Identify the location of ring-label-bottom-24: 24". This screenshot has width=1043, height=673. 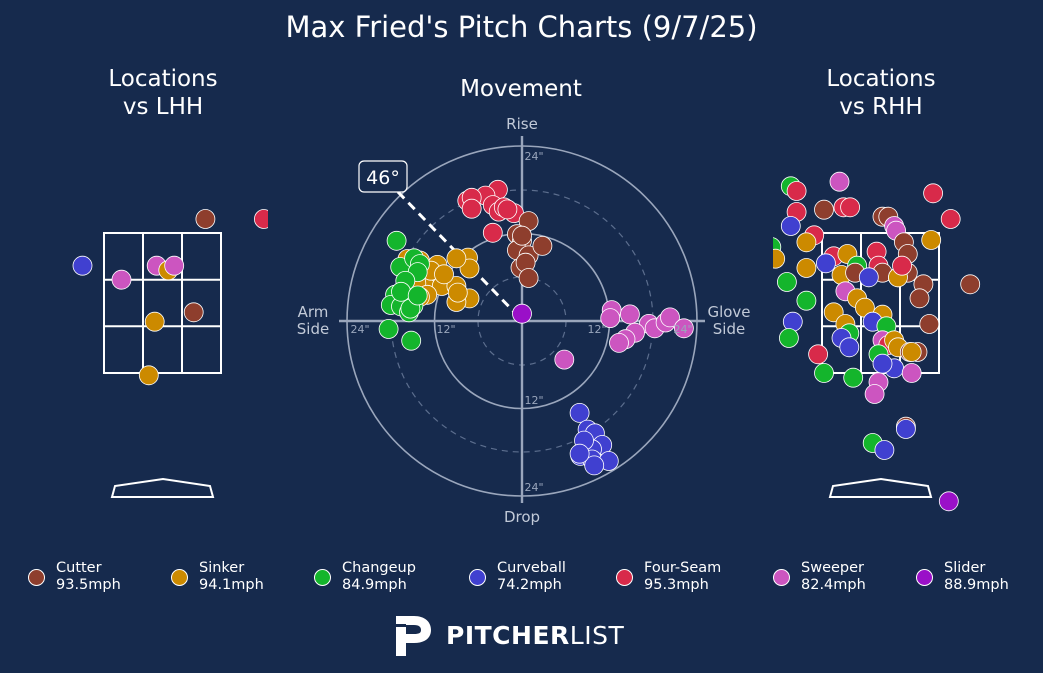
(533, 487).